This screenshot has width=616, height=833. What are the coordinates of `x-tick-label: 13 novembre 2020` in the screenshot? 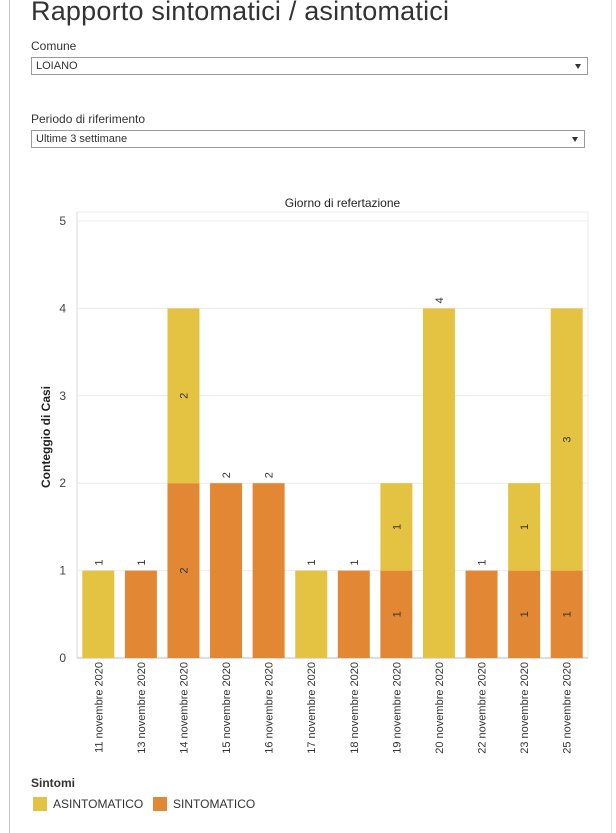 It's located at (142, 708).